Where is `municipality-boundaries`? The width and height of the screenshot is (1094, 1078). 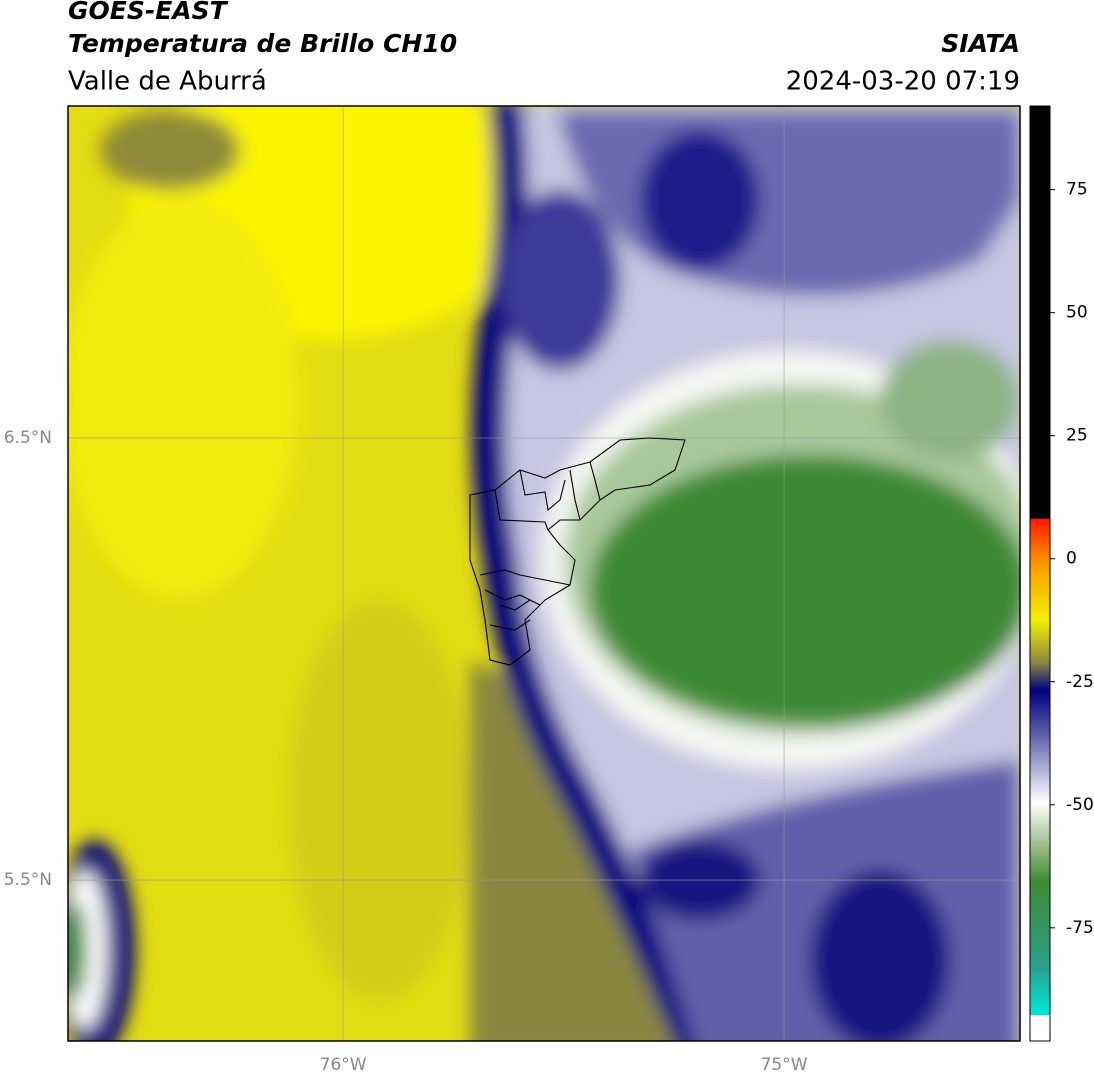
municipality-boundaries is located at coordinates (577, 551).